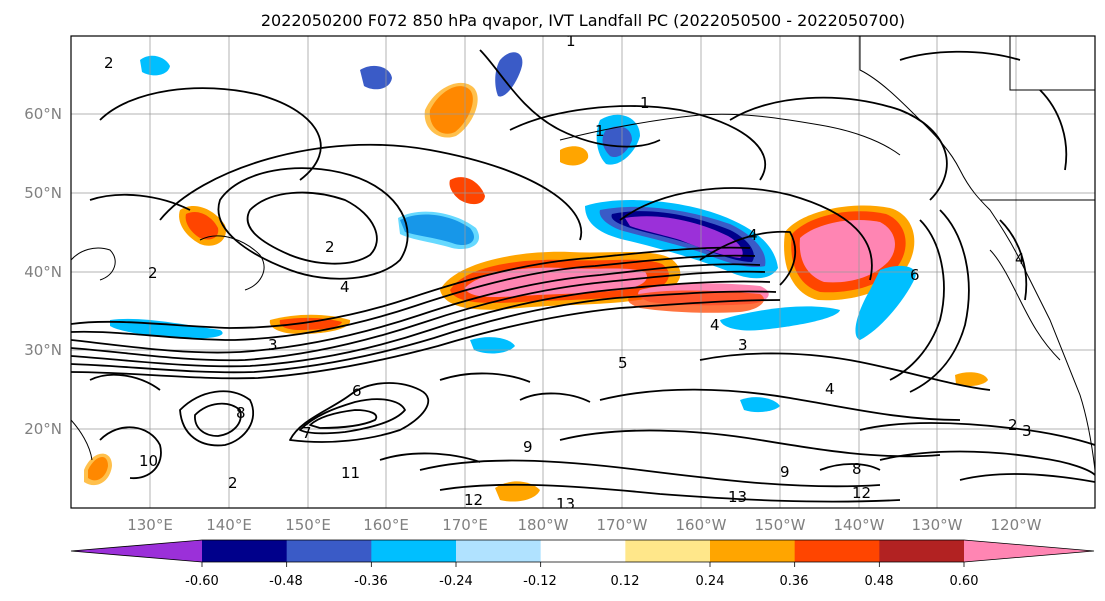 This screenshot has width=1105, height=601. I want to click on n-cyan-patch, so click(155, 65).